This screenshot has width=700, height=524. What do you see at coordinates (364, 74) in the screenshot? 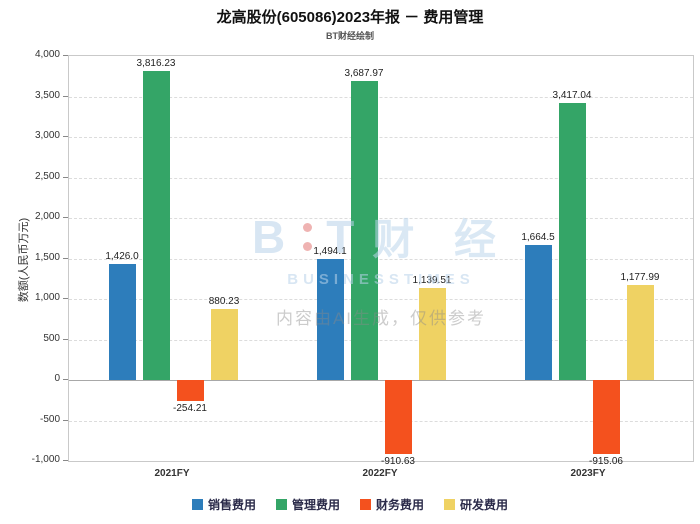
I see `bar-value-label: 3,687.97` at bounding box center [364, 74].